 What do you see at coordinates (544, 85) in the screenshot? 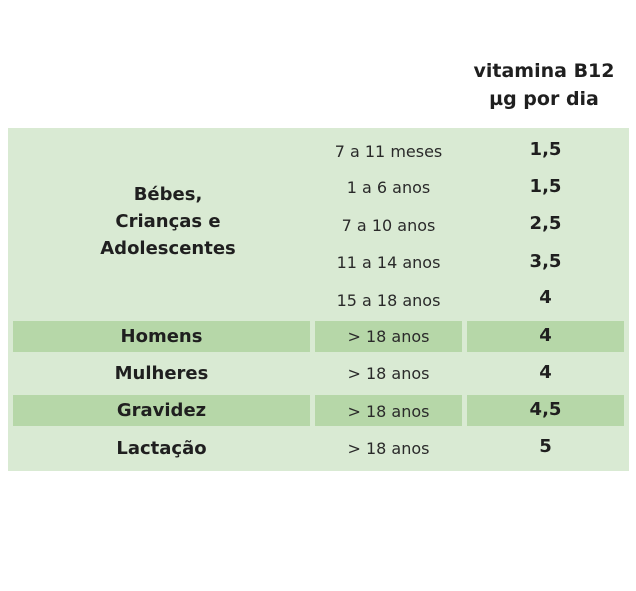
I see `column-header: vitamina B12 µg por dia` at bounding box center [544, 85].